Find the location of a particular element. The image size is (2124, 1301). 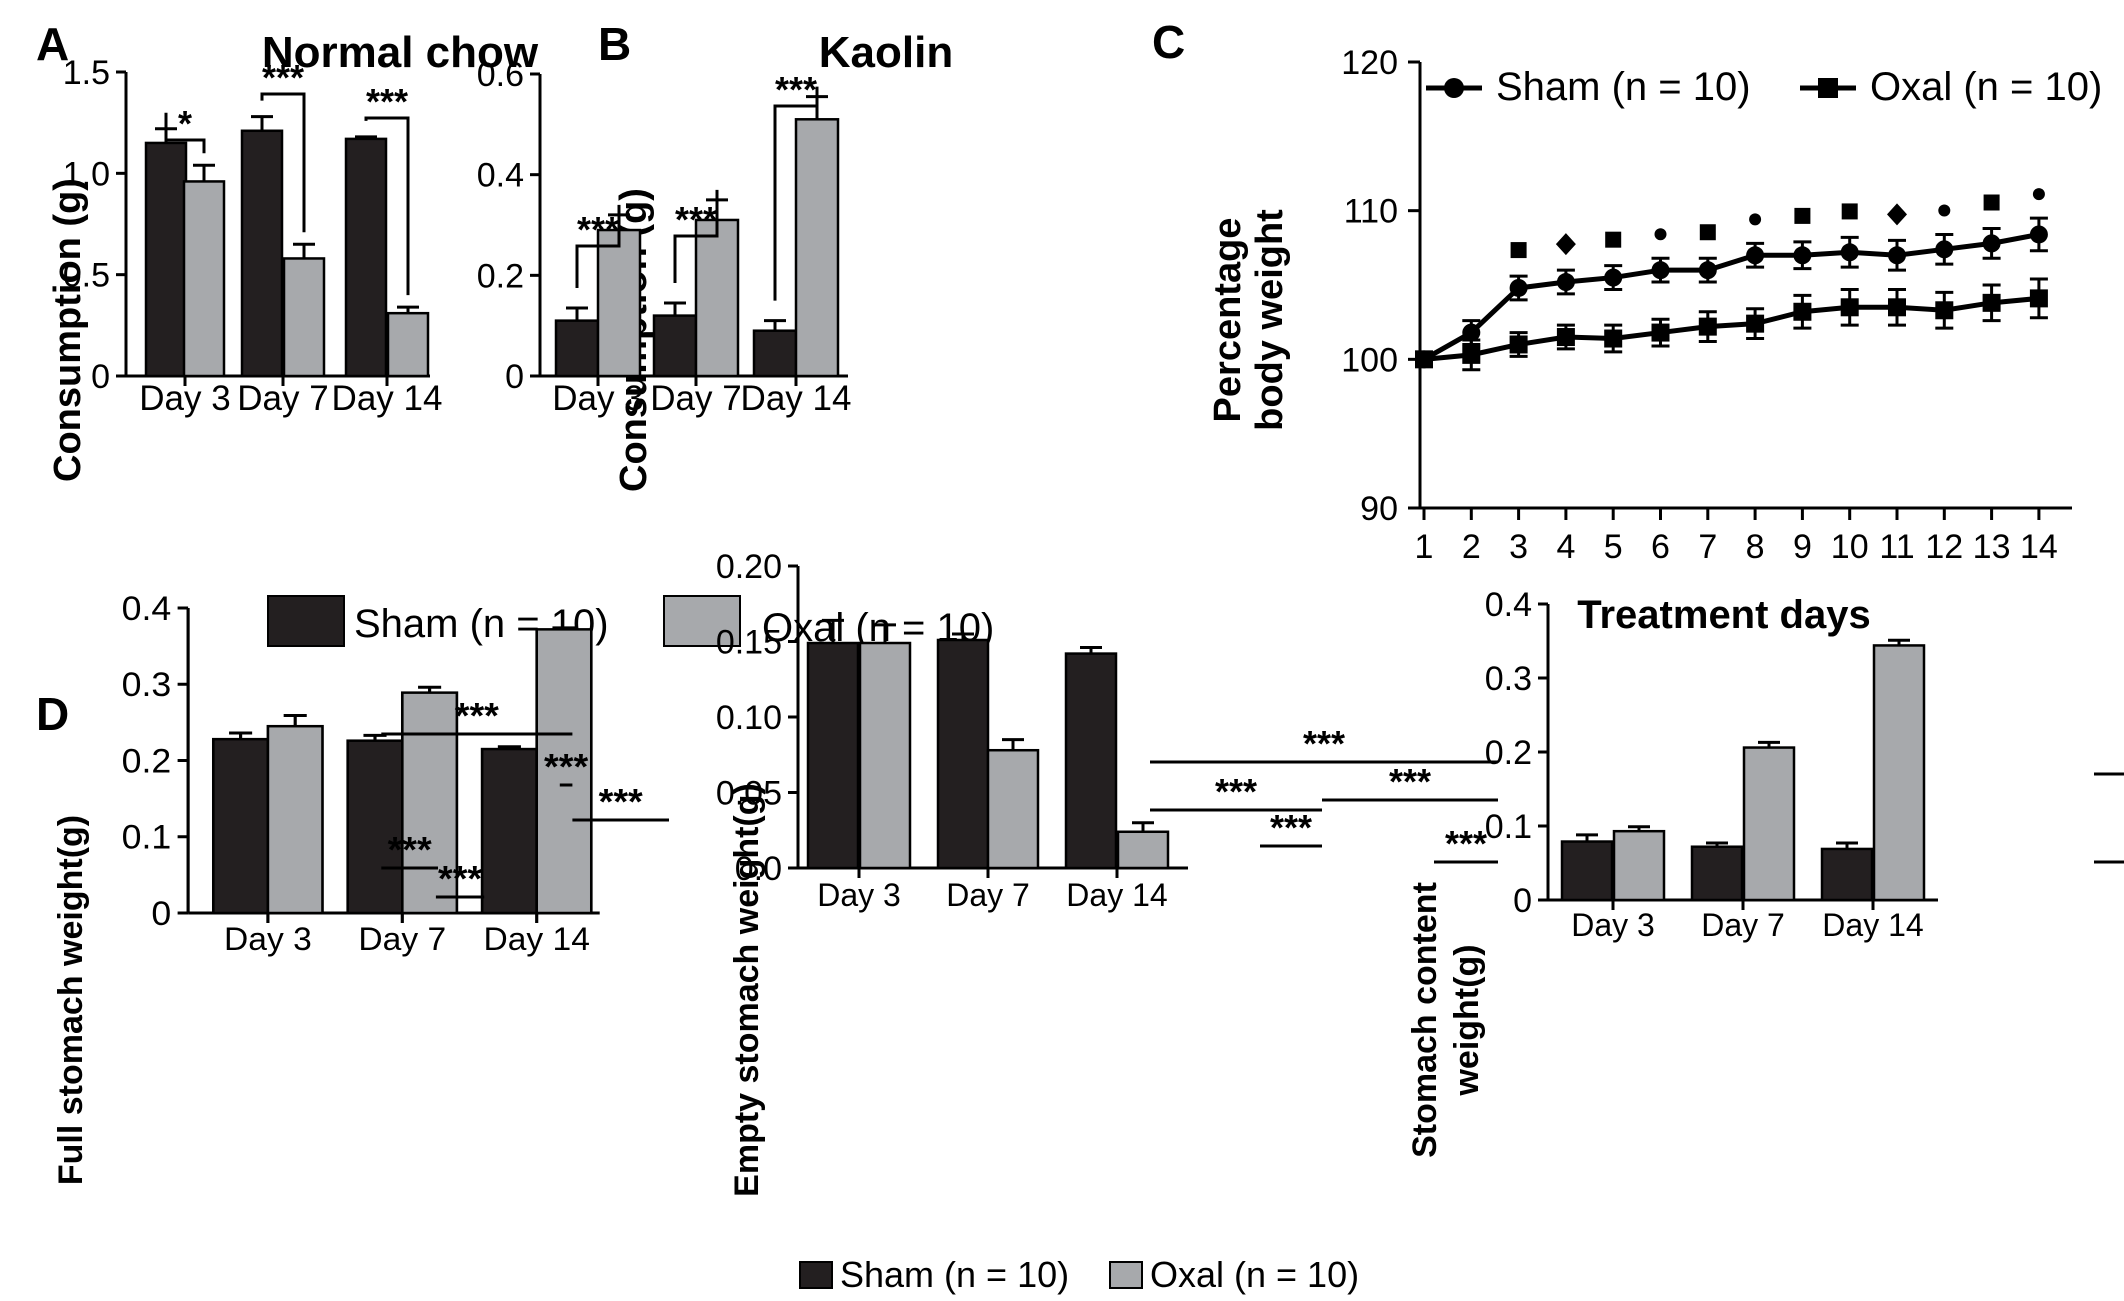

chart-c-ytick-label: 120 is located at coordinates (1369, 63).